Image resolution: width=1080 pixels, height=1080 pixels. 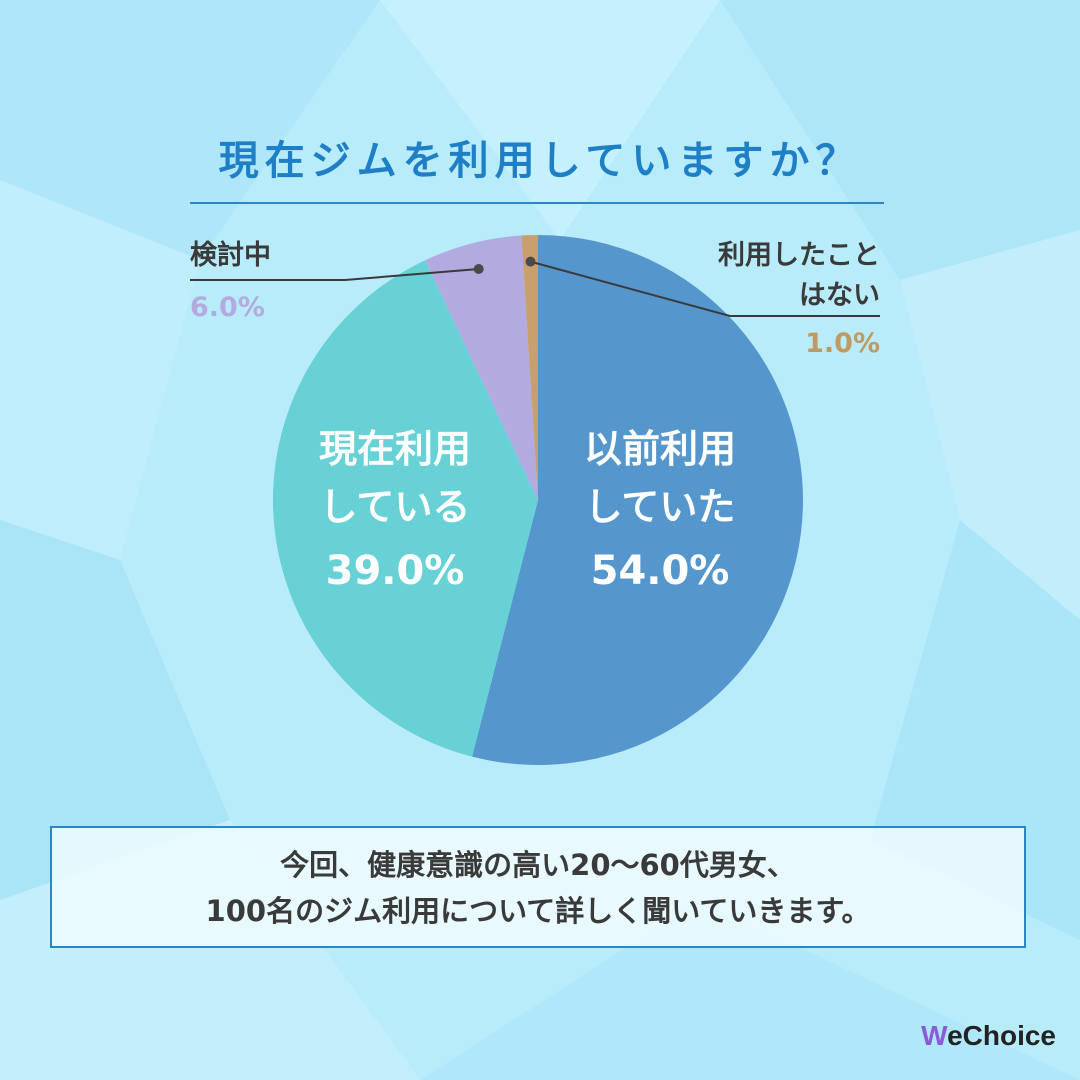 What do you see at coordinates (537, 203) in the screenshot?
I see `title-underline` at bounding box center [537, 203].